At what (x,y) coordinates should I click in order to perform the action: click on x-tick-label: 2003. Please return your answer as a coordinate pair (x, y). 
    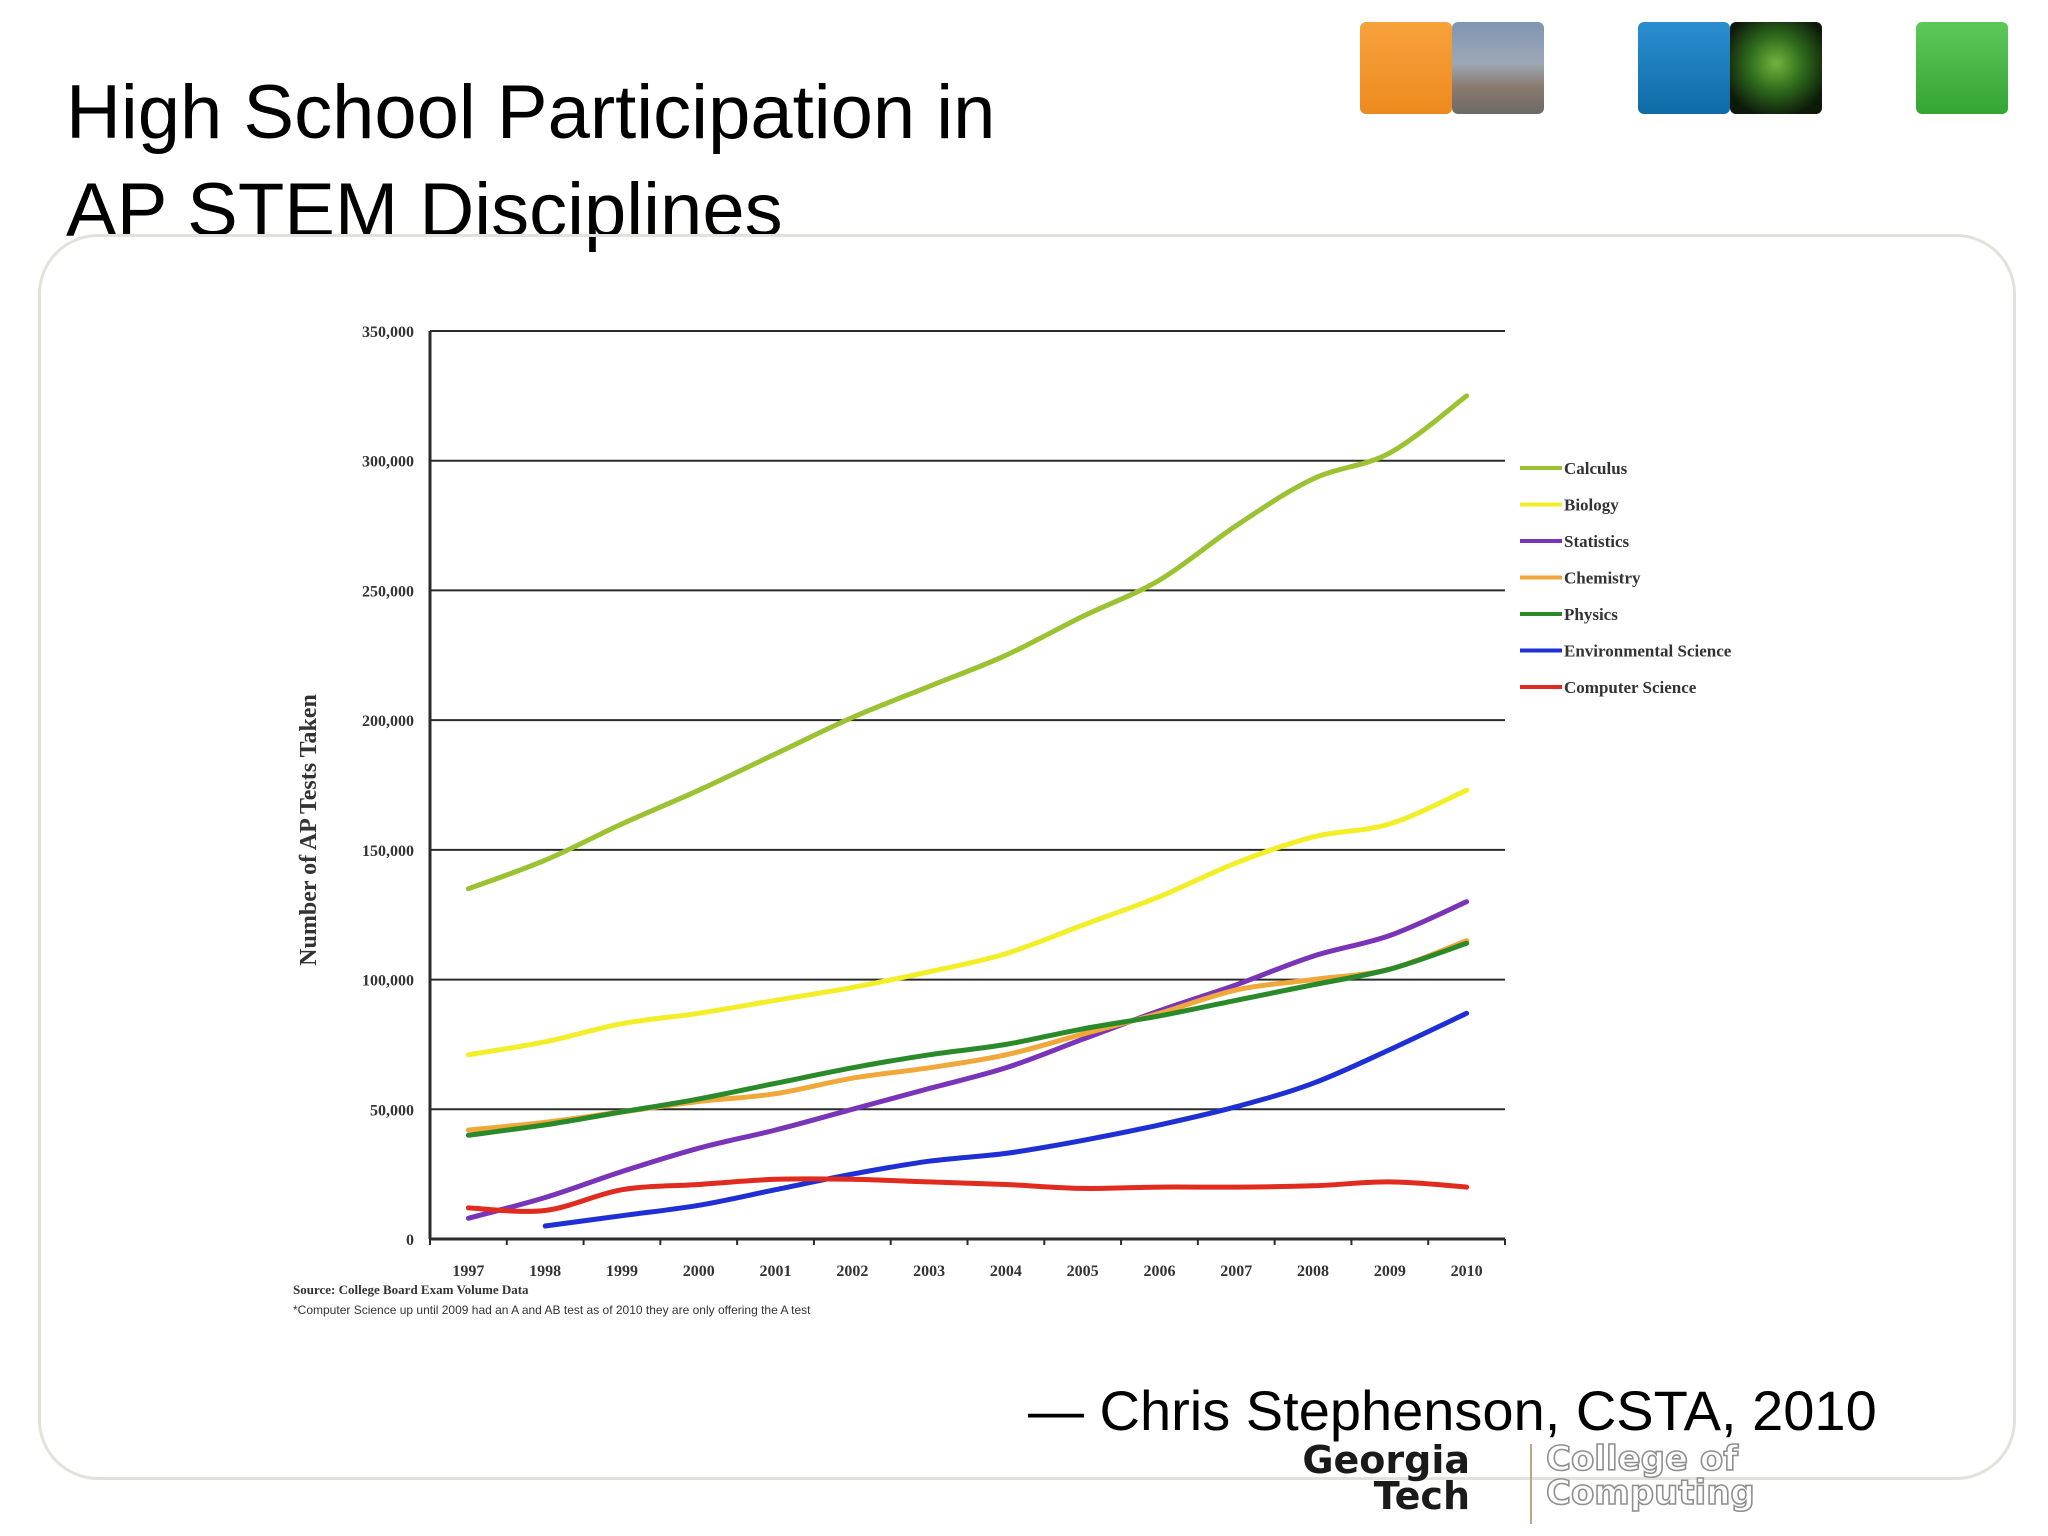
    Looking at the image, I should click on (929, 1271).